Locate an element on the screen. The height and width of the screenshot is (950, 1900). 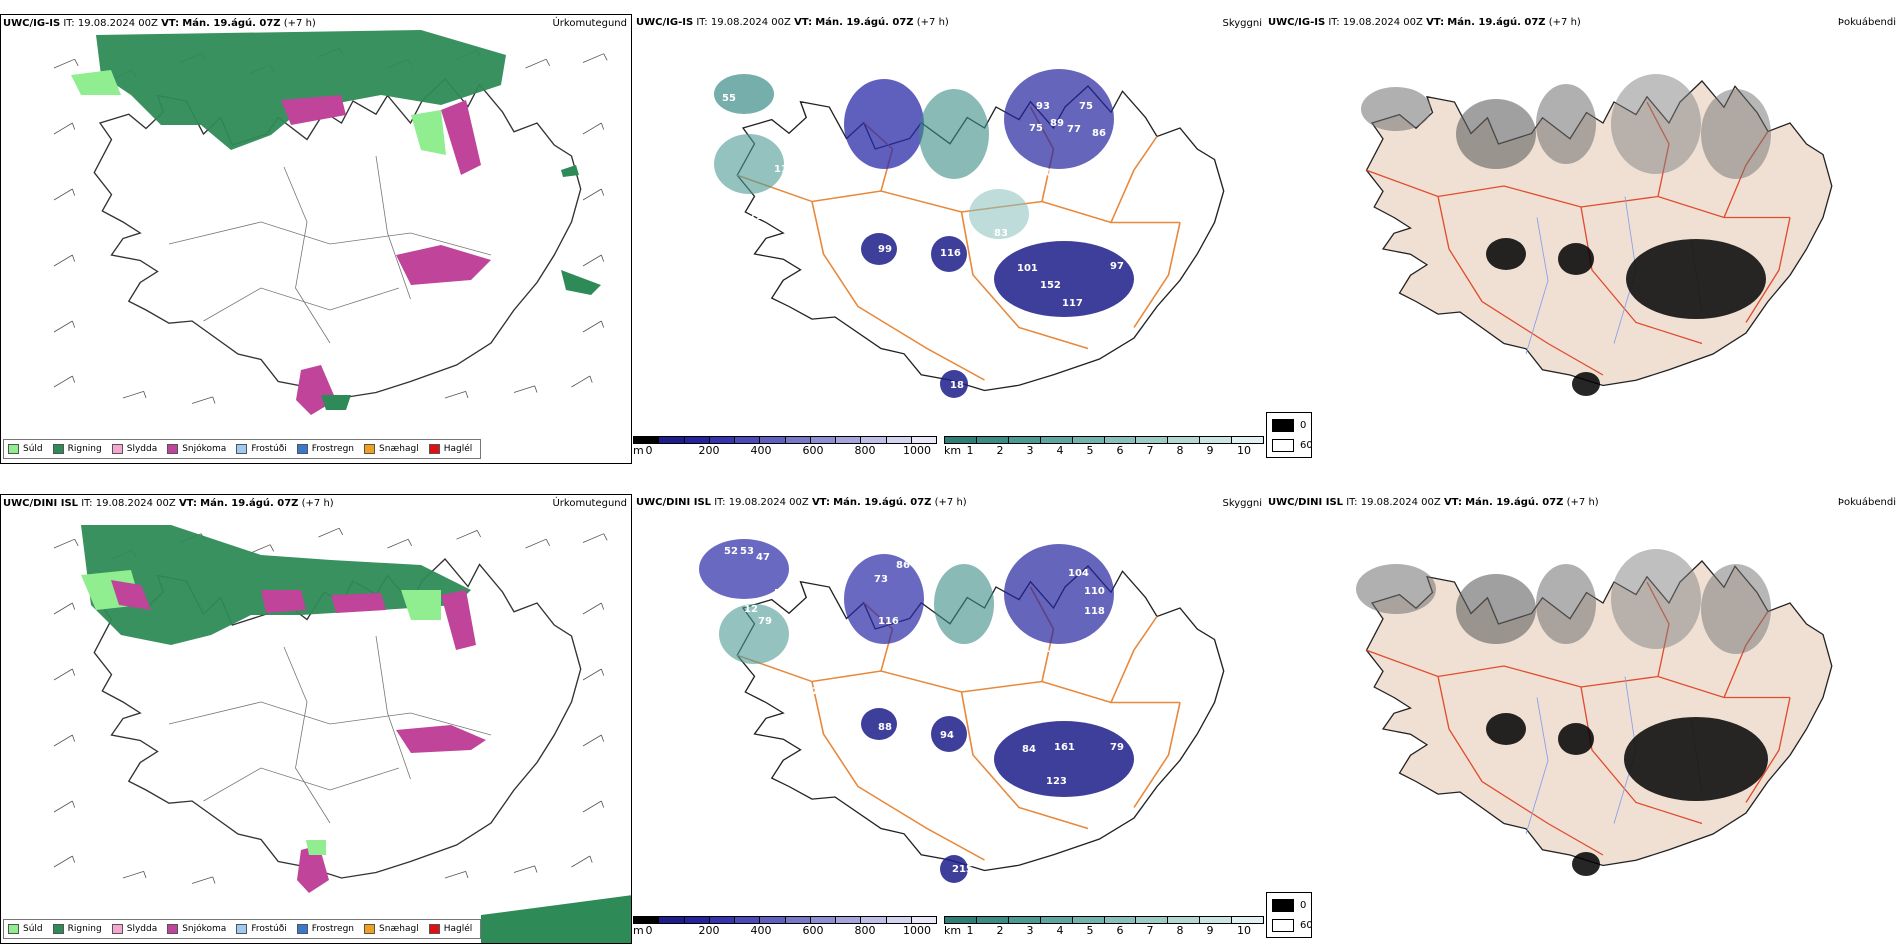
vis-tick: 7 is located at coordinates (1150, 930).